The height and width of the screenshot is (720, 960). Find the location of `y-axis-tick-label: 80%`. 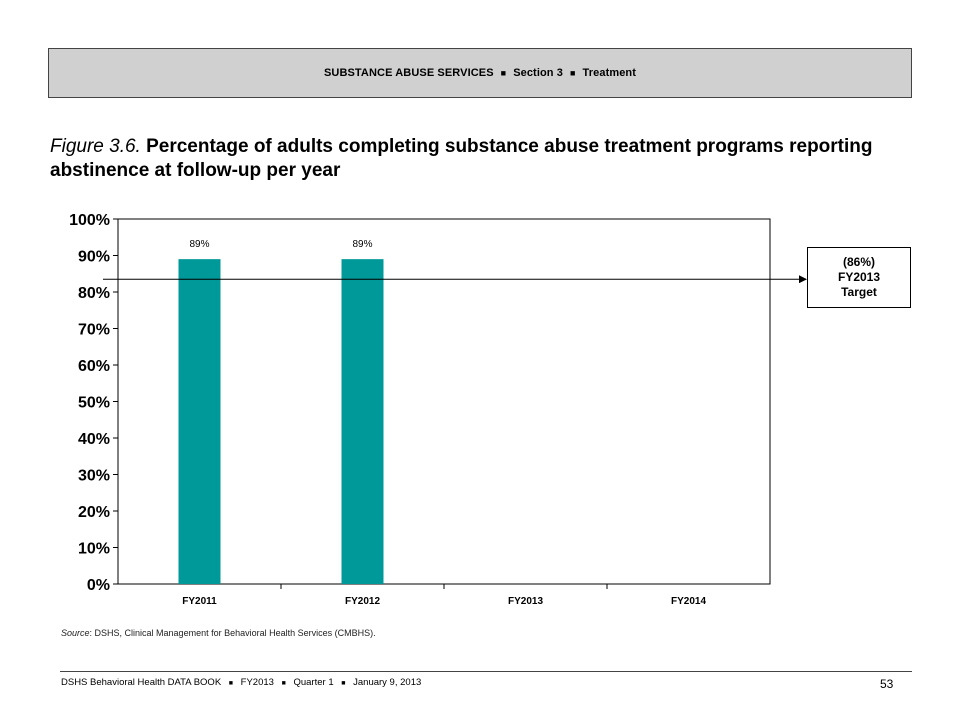

y-axis-tick-label: 80% is located at coordinates (94, 293).